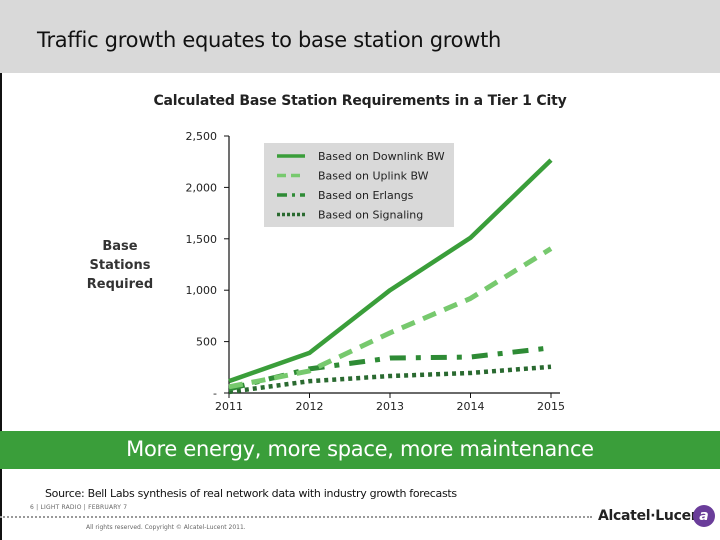 The height and width of the screenshot is (540, 720). What do you see at coordinates (373, 176) in the screenshot?
I see `legend-item-label: Based on Uplink BW` at bounding box center [373, 176].